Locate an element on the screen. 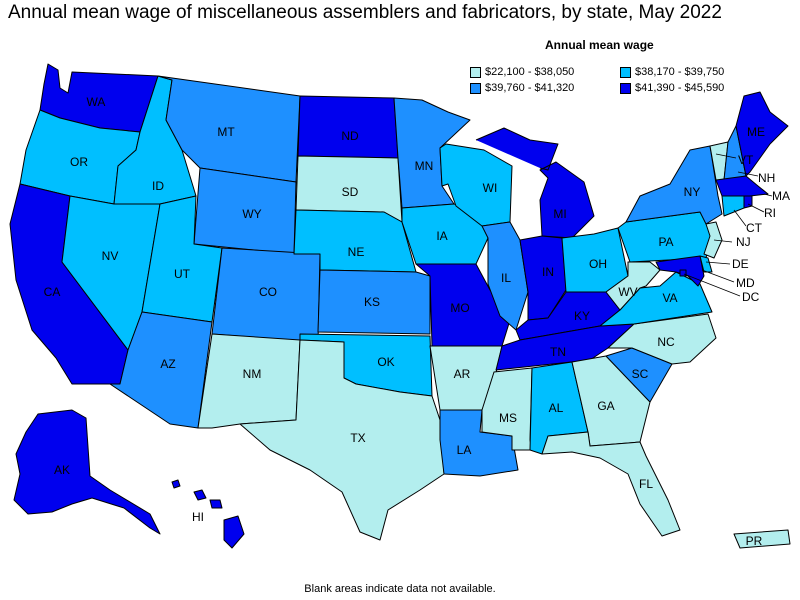 This screenshot has height=600, width=800. svg-text: AK is located at coordinates (62, 470).